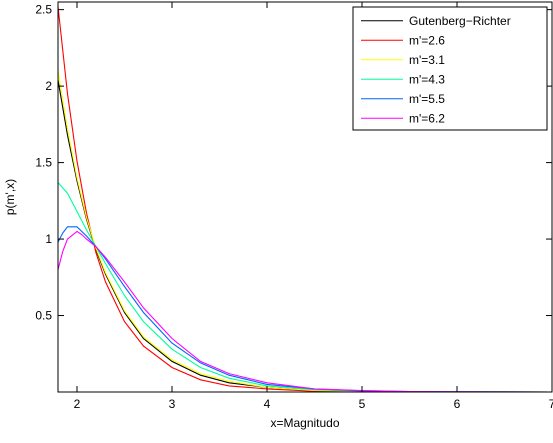  Describe the element at coordinates (457, 404) in the screenshot. I see `x-tick-label: 6` at that location.